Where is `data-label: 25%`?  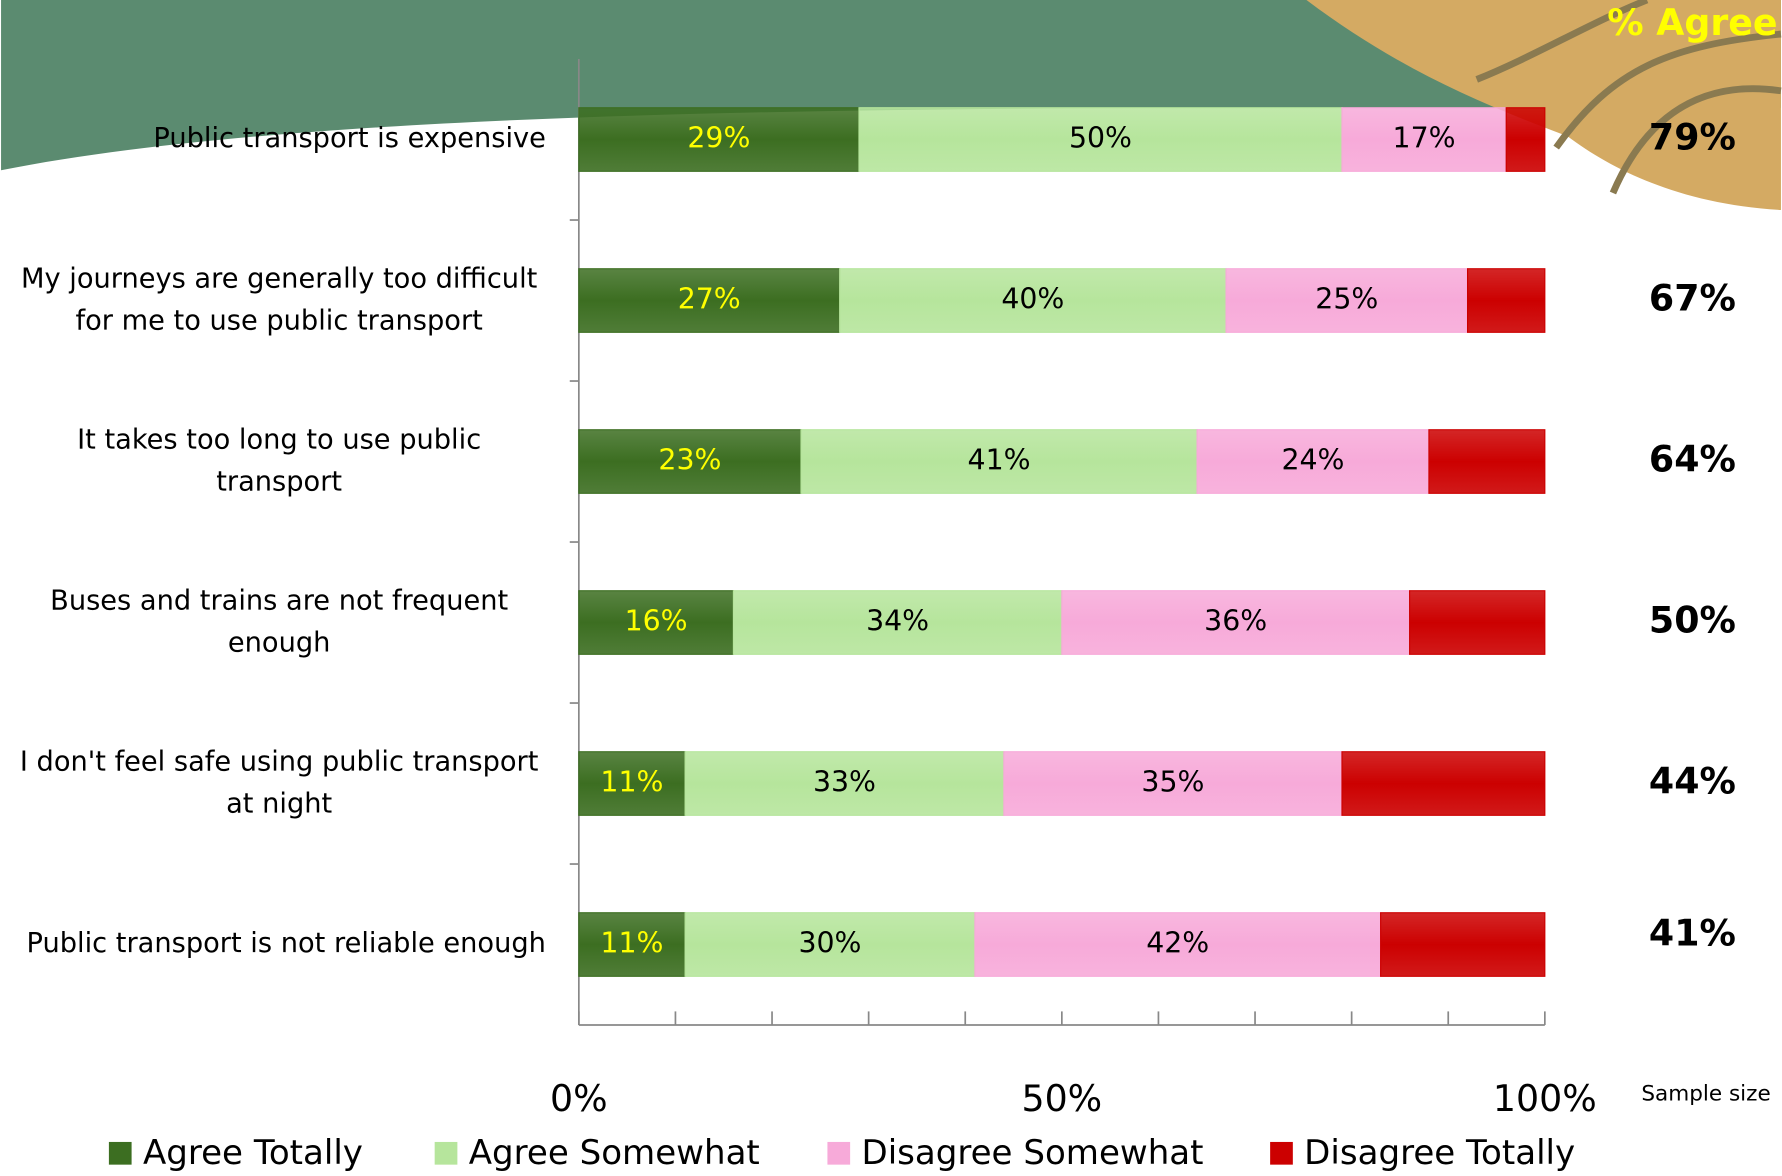
data-label: 25% is located at coordinates (1346, 299).